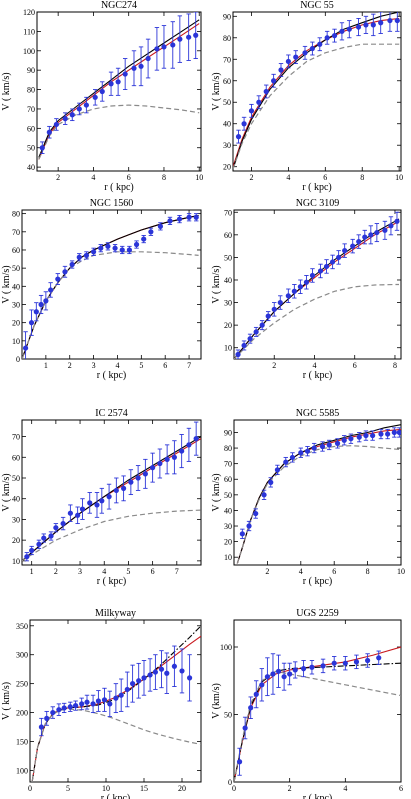 The height and width of the screenshot is (799, 411). I want to click on y-tick-label: 60, so click(227, 81).